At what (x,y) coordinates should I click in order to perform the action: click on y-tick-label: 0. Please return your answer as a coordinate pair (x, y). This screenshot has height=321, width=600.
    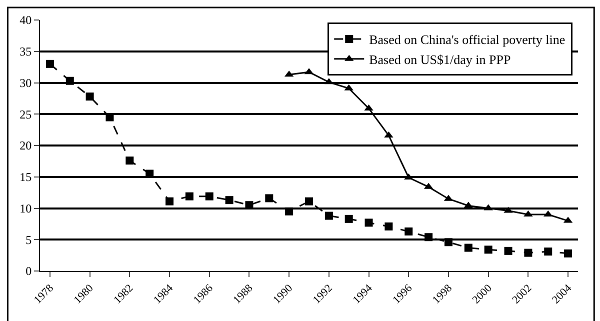
    Looking at the image, I should click on (29, 271).